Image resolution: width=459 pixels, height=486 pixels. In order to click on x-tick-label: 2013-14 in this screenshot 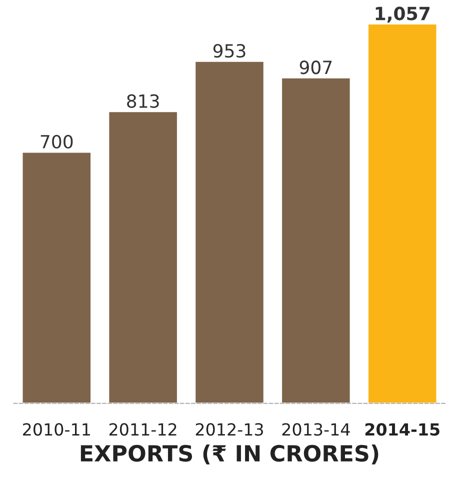, I will do `click(316, 429)`.